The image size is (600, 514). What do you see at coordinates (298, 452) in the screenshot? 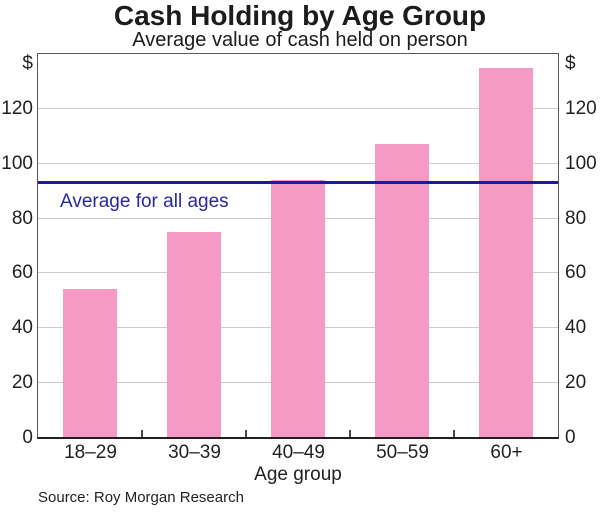
I see `x-tick-label: 40–49` at bounding box center [298, 452].